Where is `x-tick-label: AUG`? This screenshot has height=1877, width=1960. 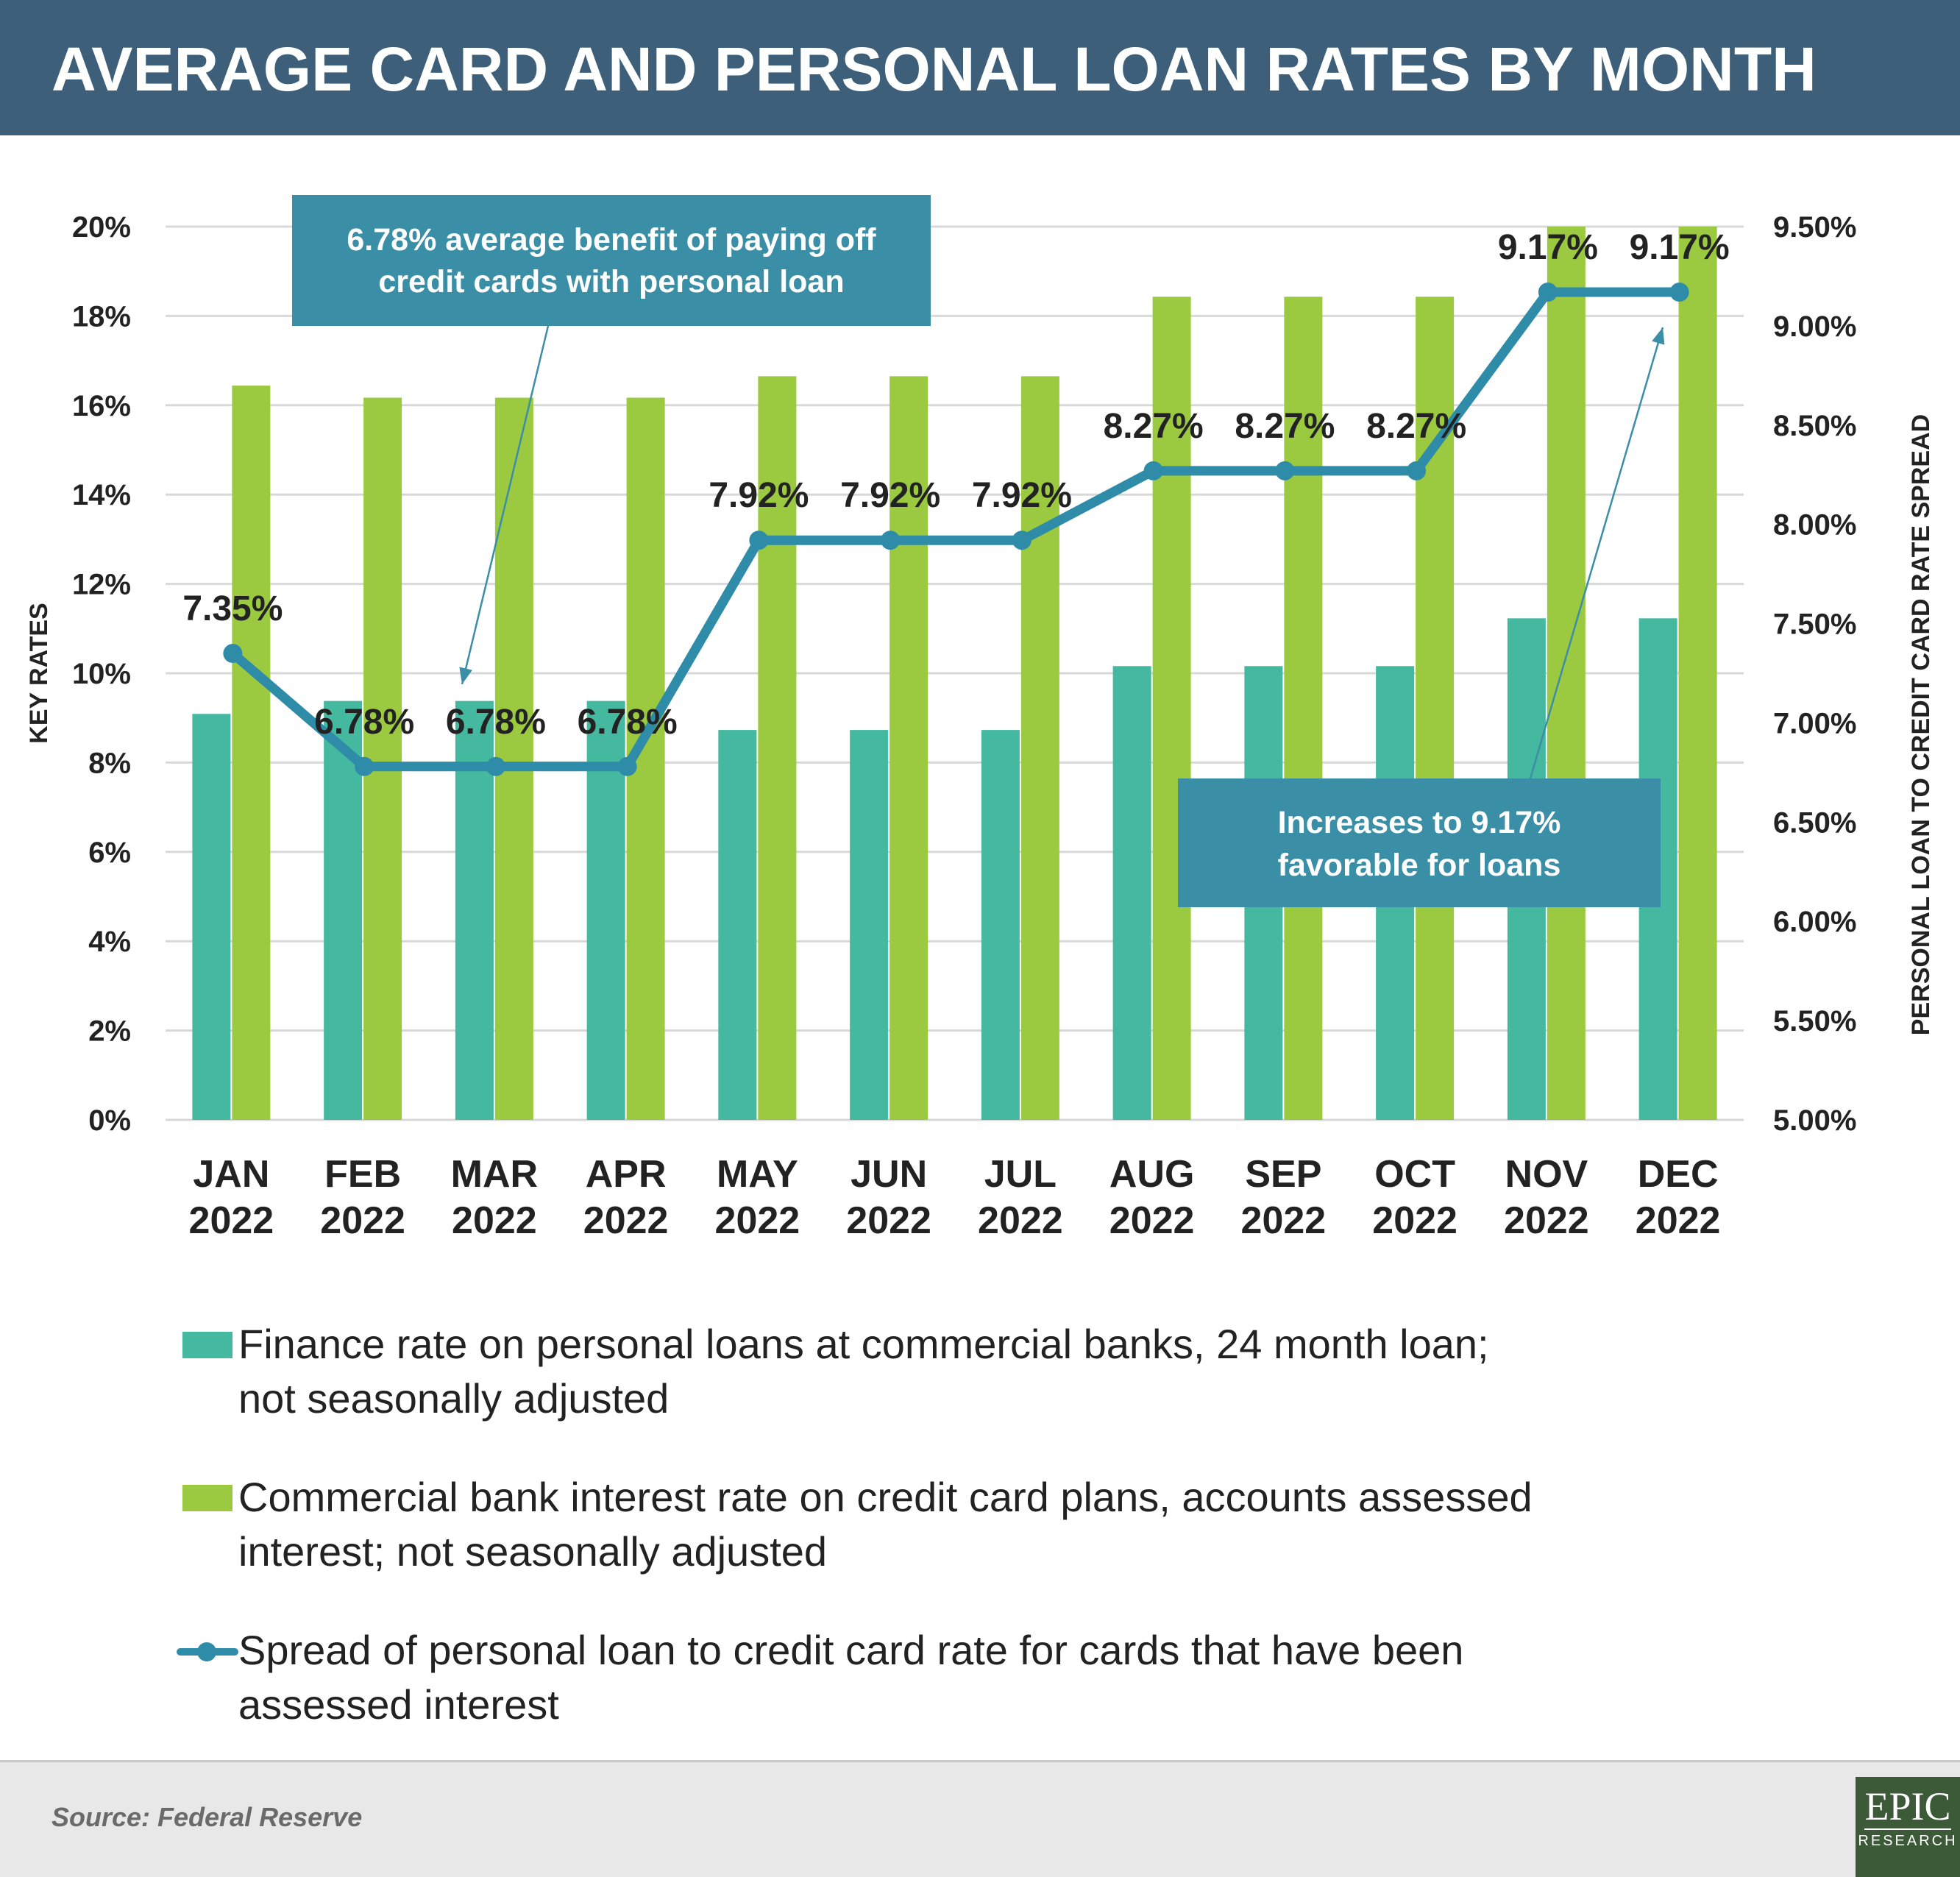 x-tick-label: AUG is located at coordinates (1152, 1174).